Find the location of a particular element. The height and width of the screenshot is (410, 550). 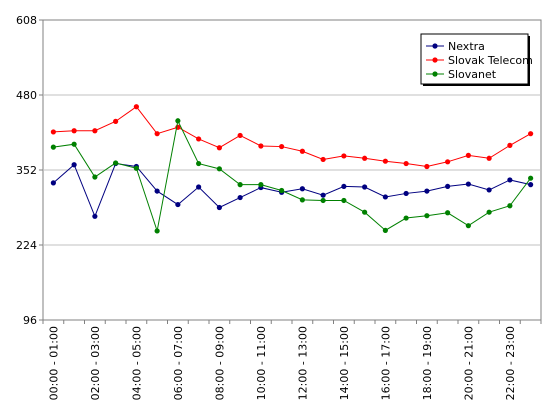

series-line-slovak-telecom is located at coordinates (292, 136).